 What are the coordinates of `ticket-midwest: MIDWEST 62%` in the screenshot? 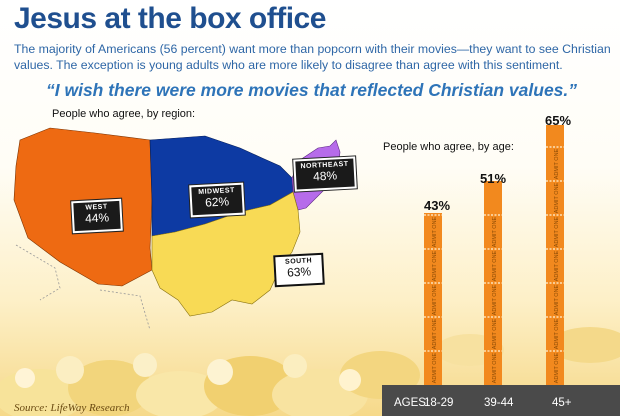 It's located at (217, 200).